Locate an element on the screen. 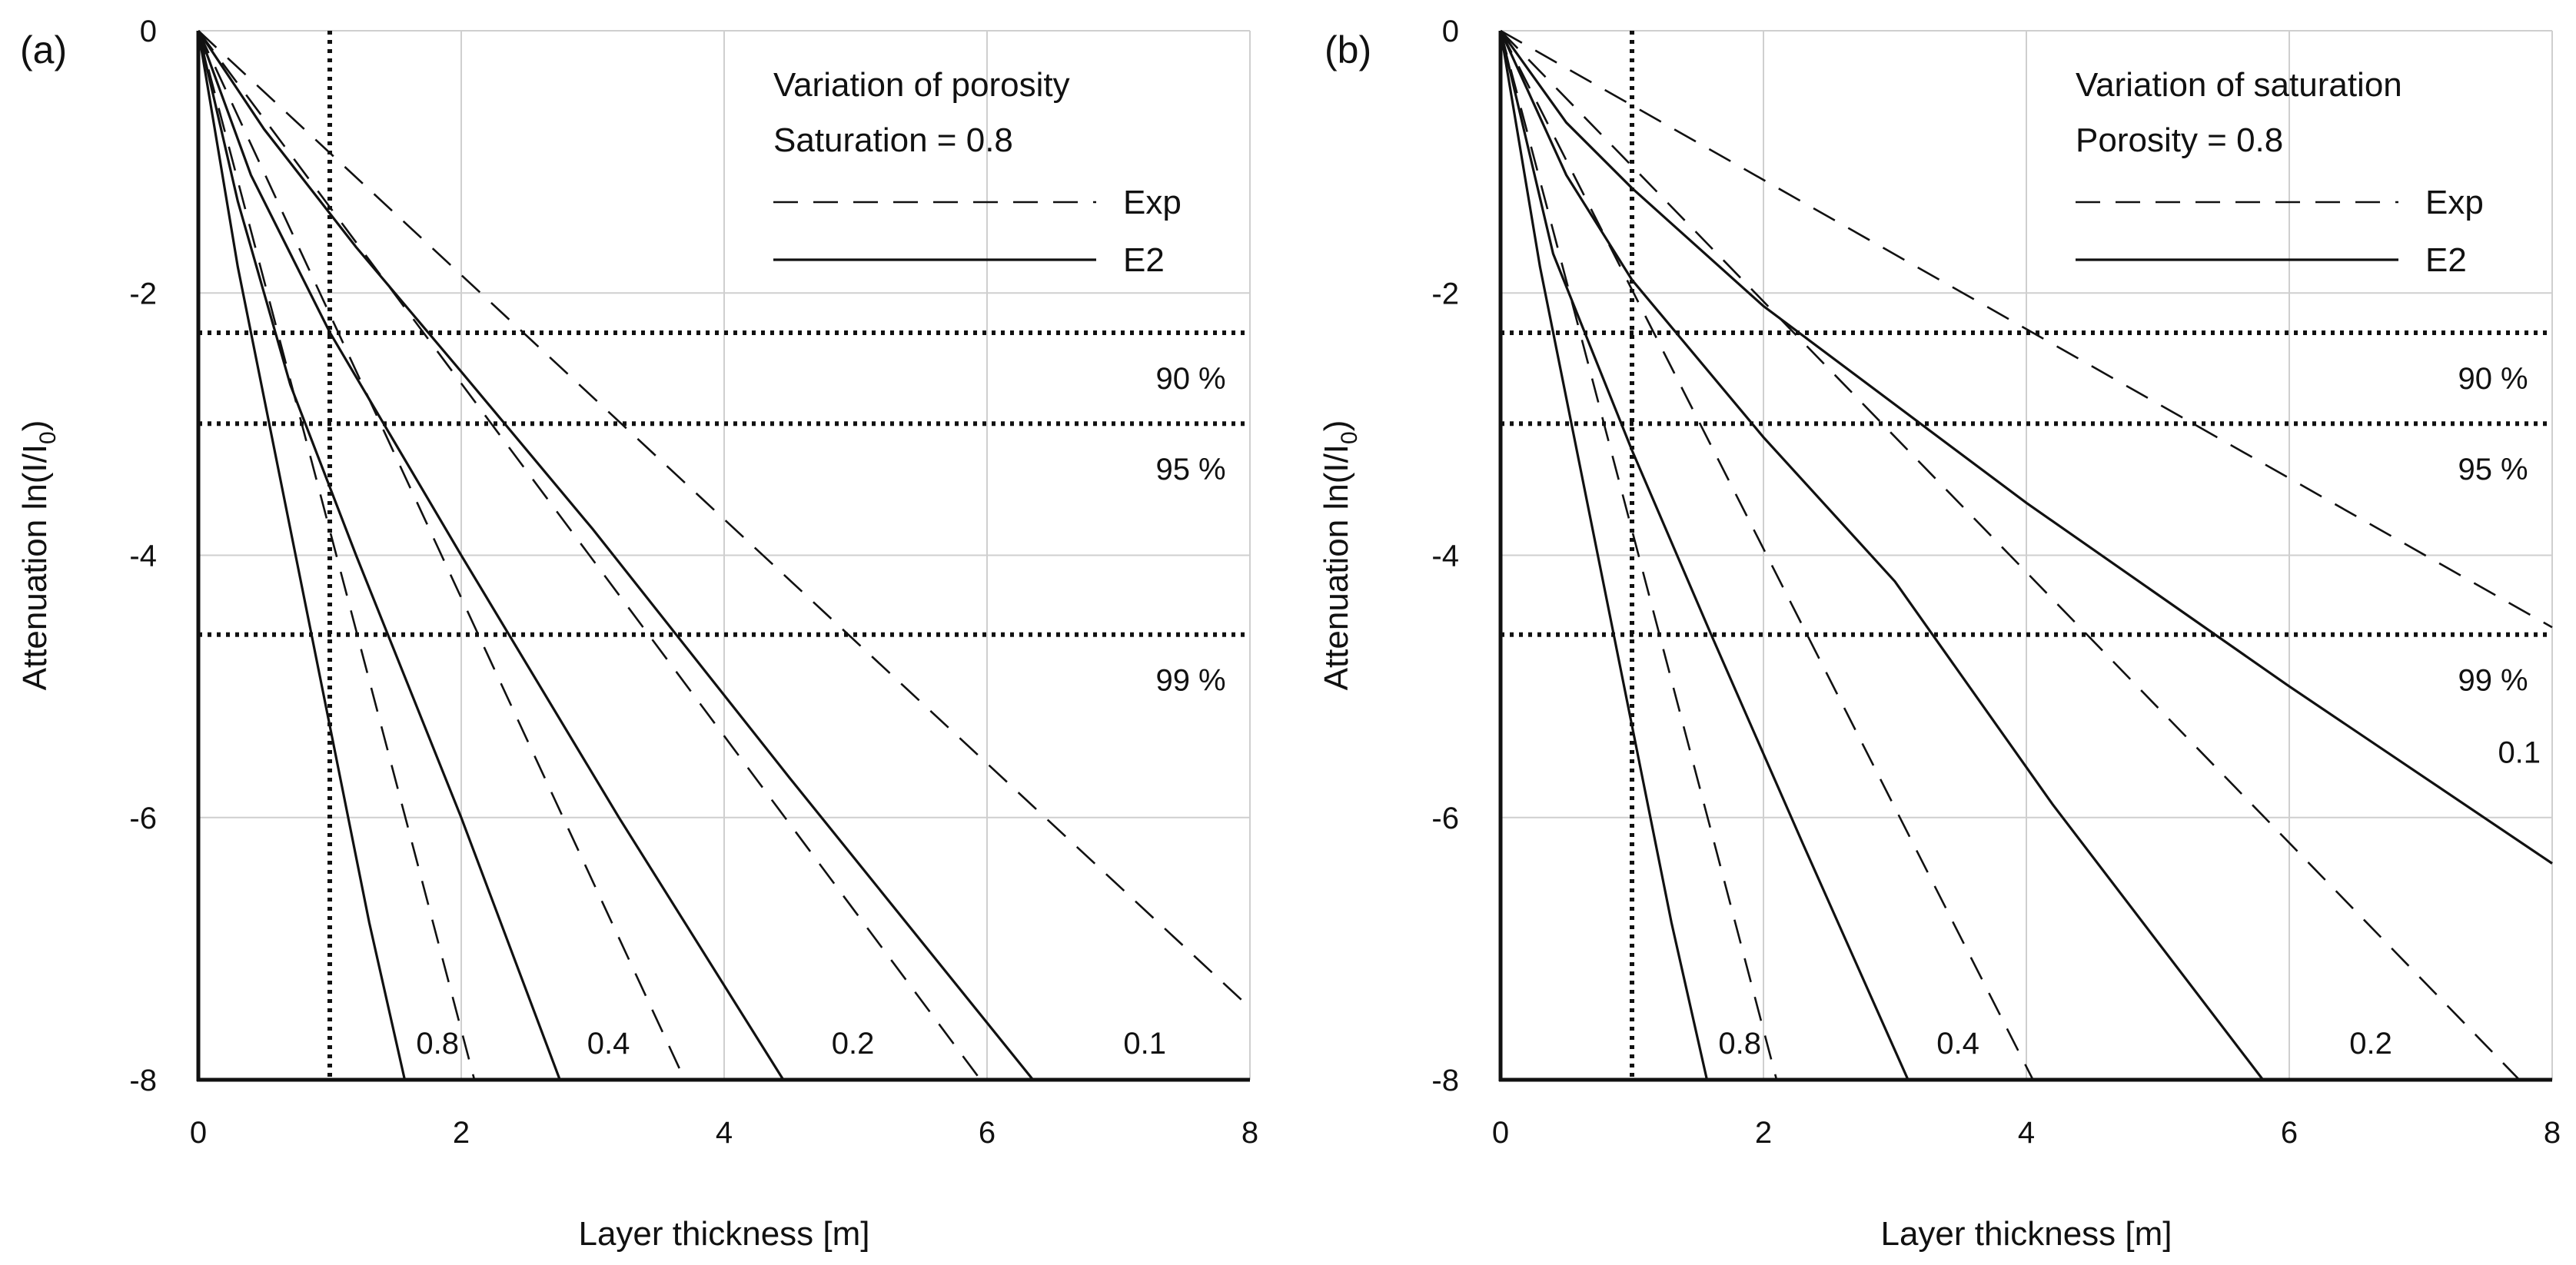  legend-title-line-1: Variation of porosity is located at coordinates (921, 85).